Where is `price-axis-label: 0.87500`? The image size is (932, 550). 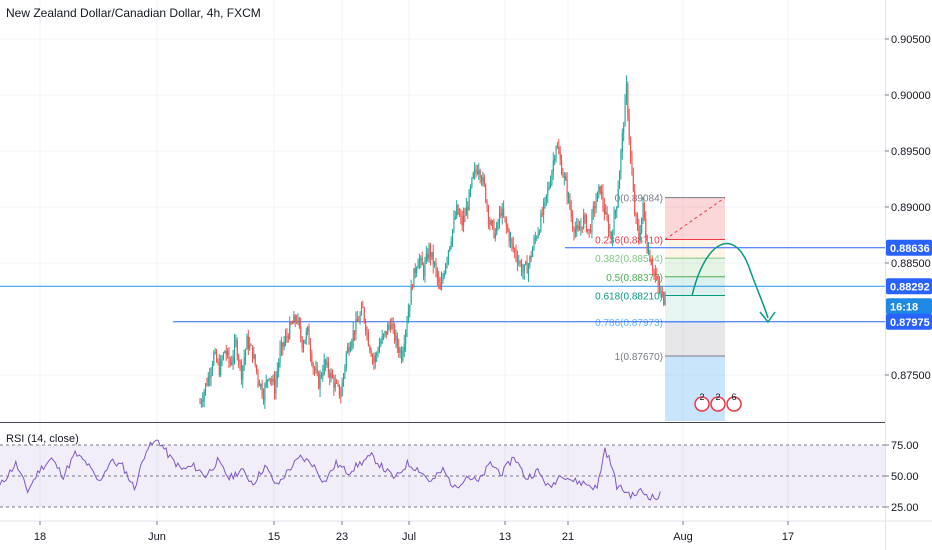
price-axis-label: 0.87500 is located at coordinates (911, 376).